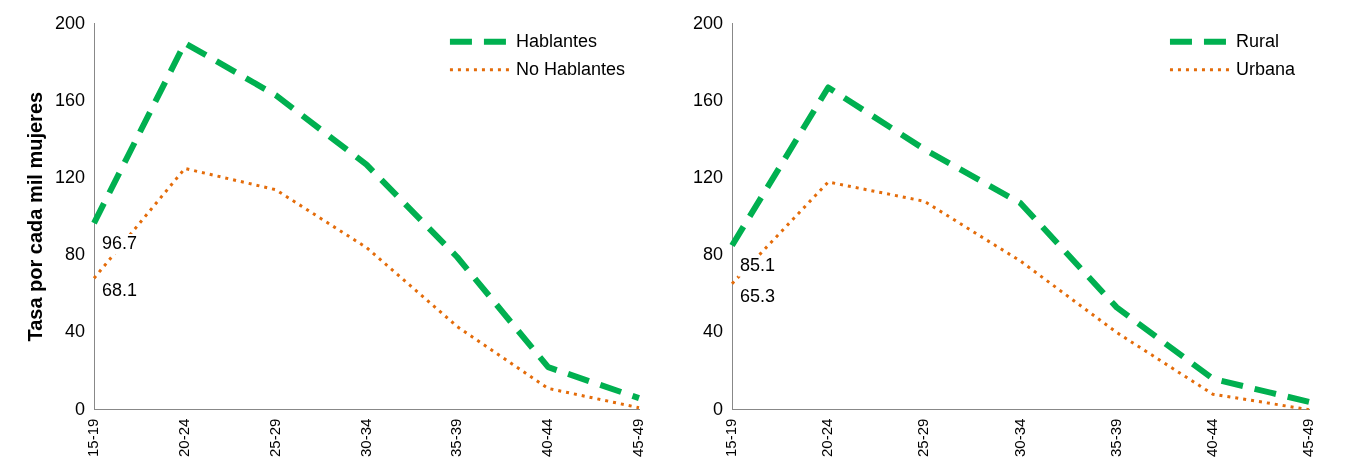 This screenshot has height=467, width=1353. Describe the element at coordinates (1265, 68) in the screenshot. I see `legend-label: Urbana` at that location.